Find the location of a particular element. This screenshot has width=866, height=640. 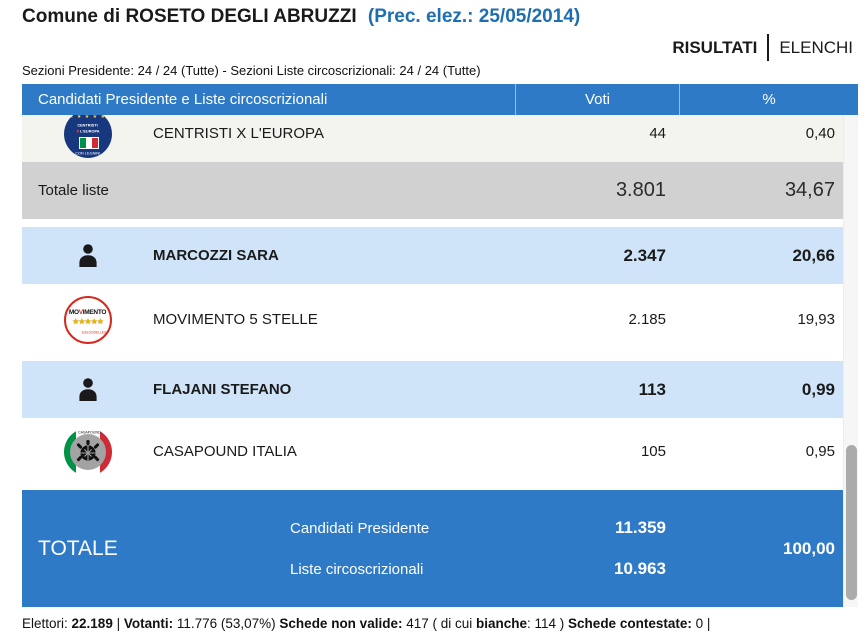

header-voti: Voti is located at coordinates (597, 99).